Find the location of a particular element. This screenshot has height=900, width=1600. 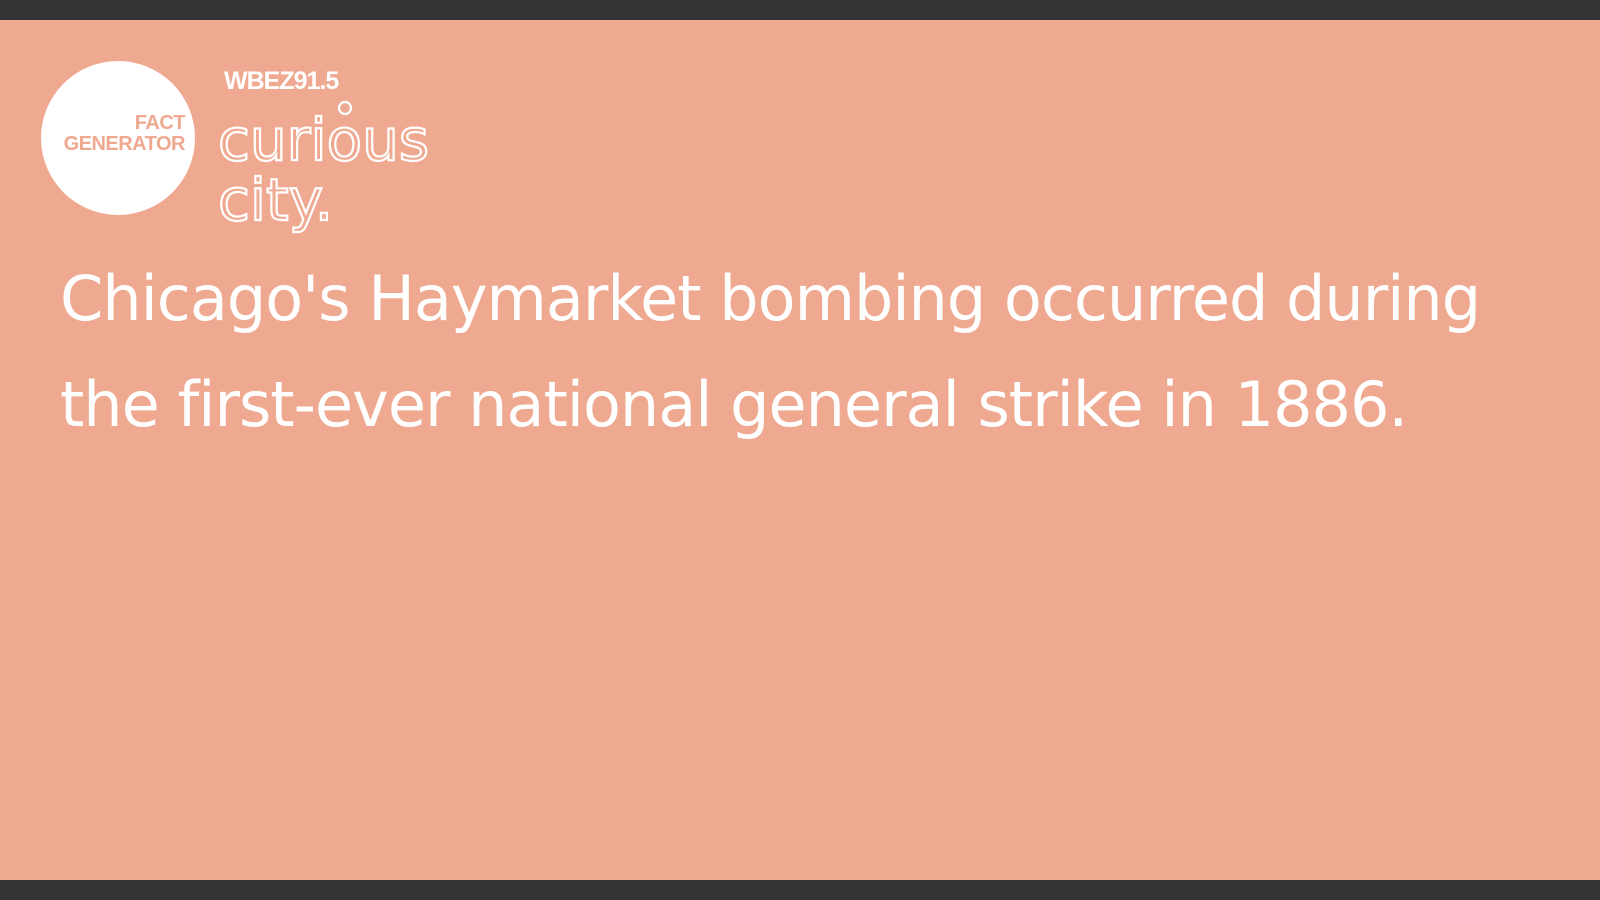

bottom-frame-bar is located at coordinates (800, 890).